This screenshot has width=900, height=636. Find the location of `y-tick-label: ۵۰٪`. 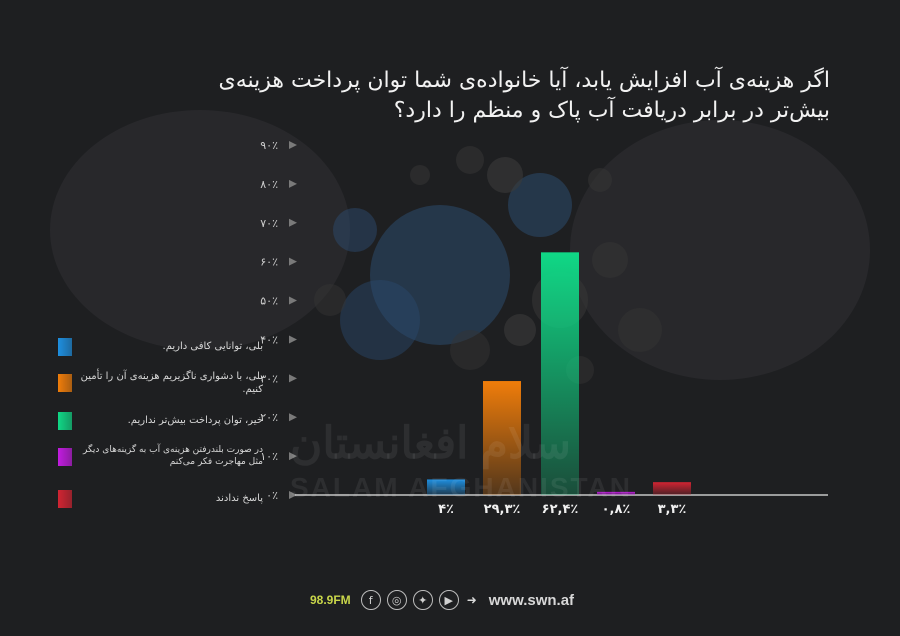

y-tick-label: ۵۰٪ is located at coordinates (269, 301).